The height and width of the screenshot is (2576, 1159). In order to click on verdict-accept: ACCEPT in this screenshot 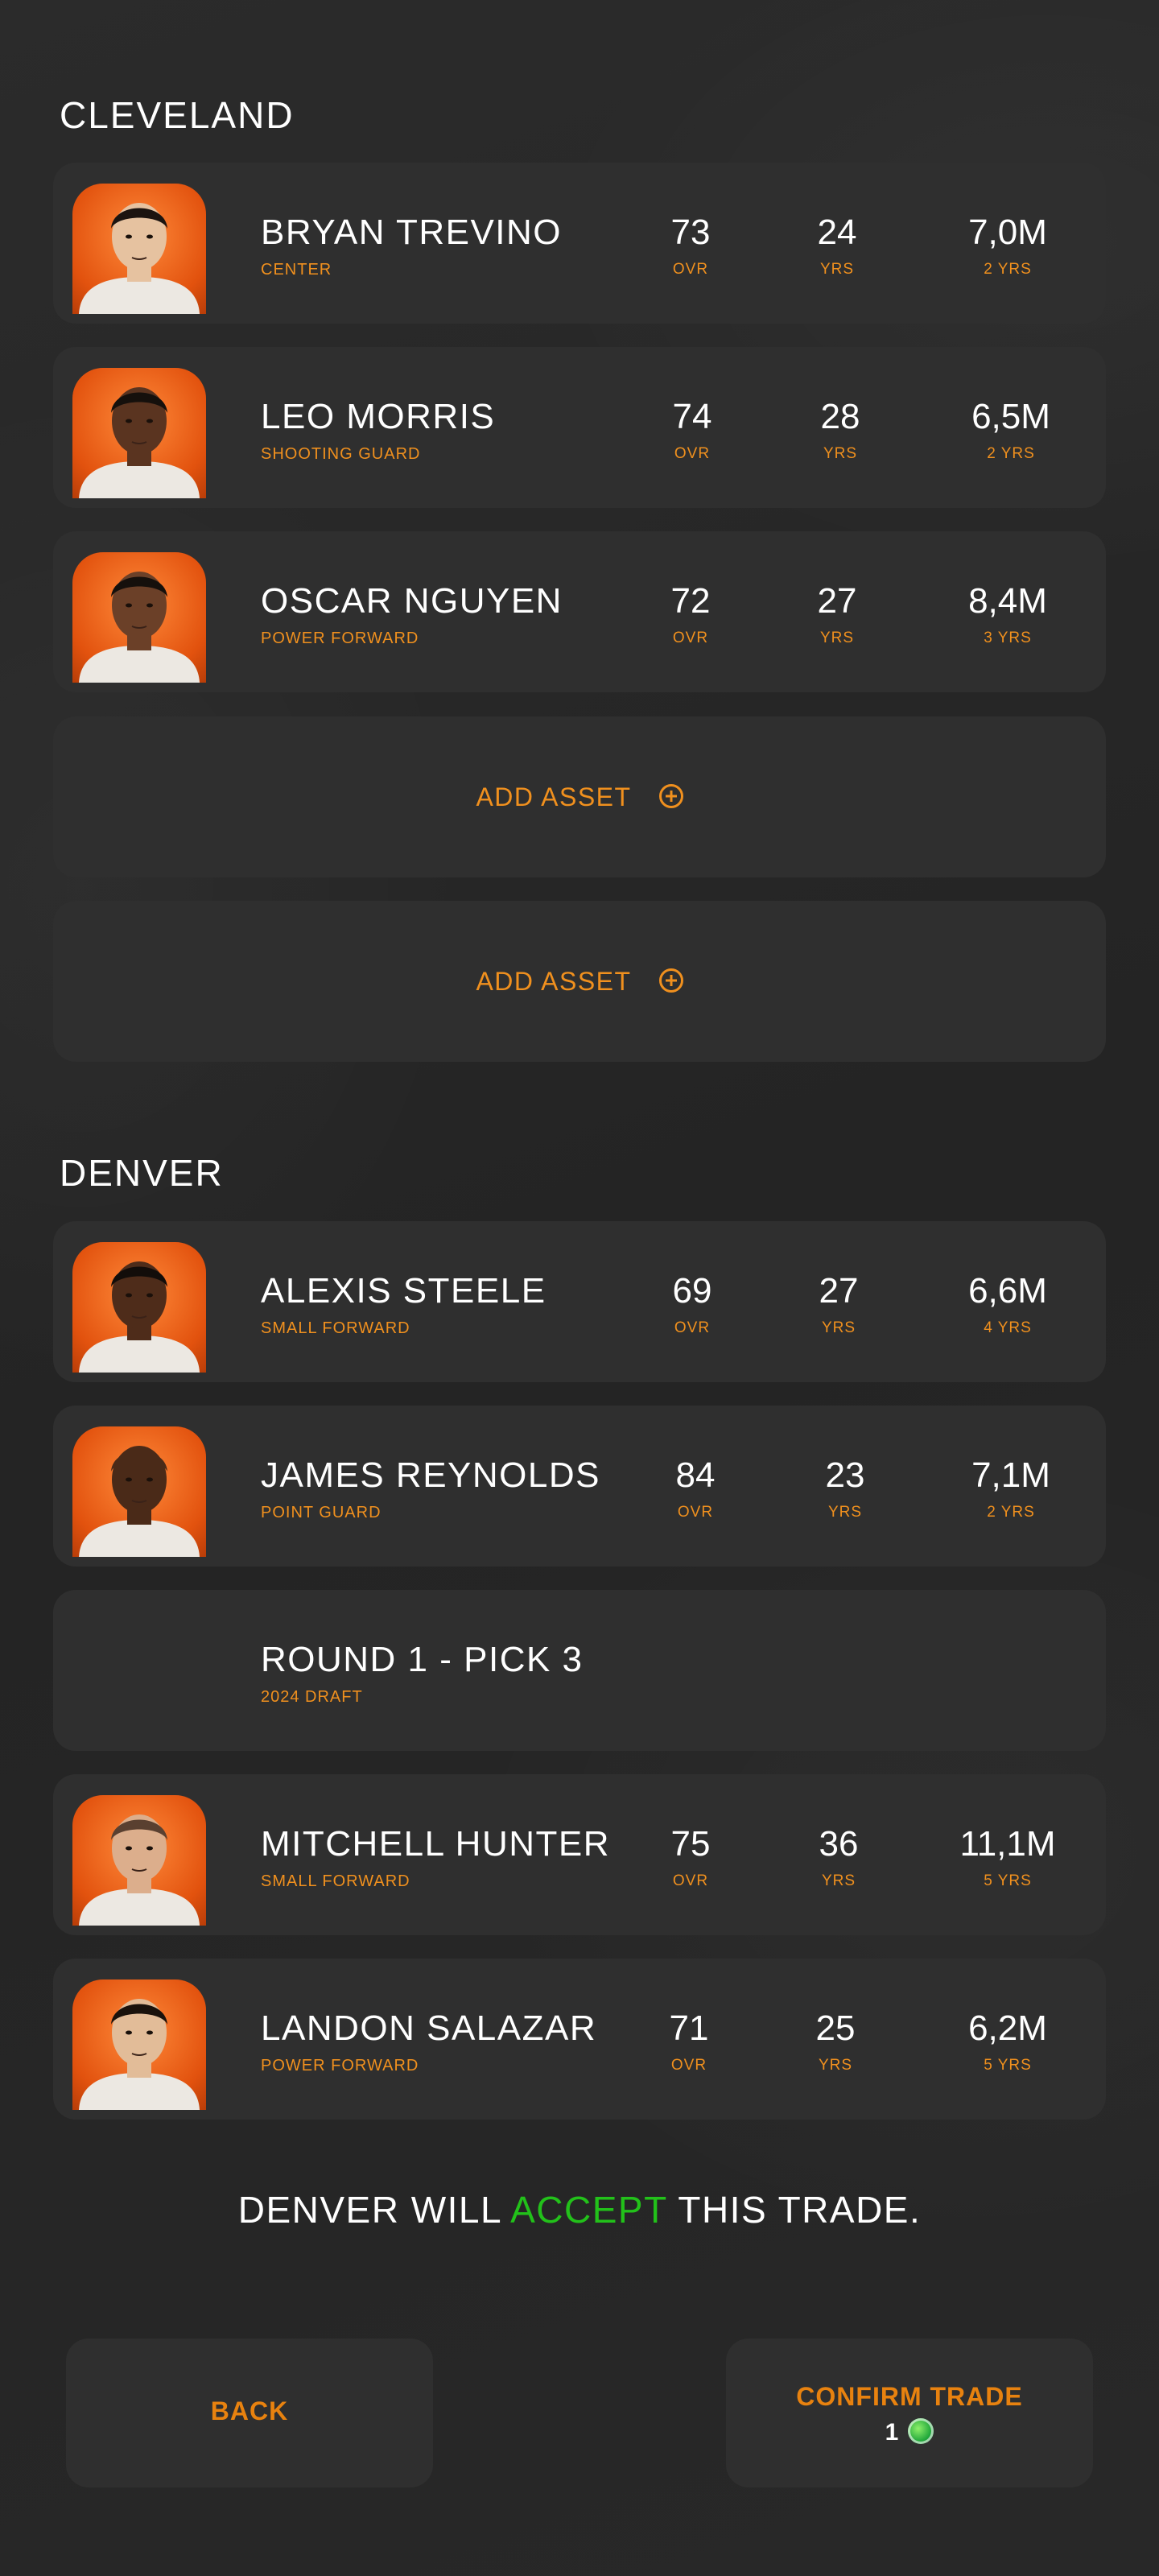, I will do `click(588, 2210)`.